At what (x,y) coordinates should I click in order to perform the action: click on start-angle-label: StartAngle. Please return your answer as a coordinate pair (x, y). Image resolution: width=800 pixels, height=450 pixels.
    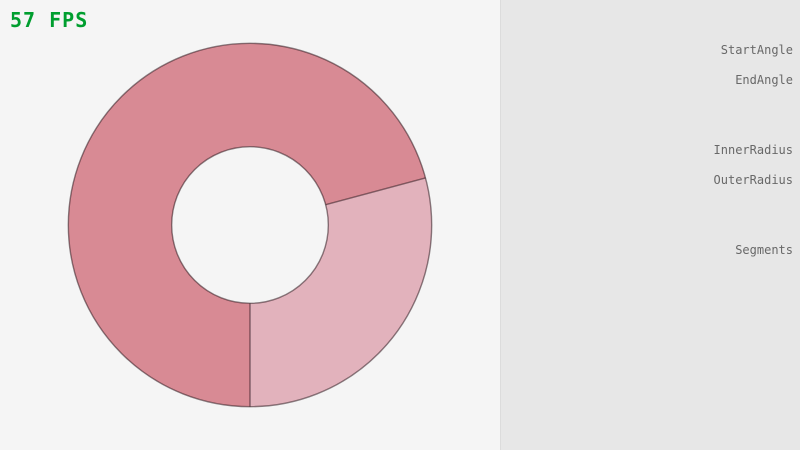
    Looking at the image, I should click on (756, 50).